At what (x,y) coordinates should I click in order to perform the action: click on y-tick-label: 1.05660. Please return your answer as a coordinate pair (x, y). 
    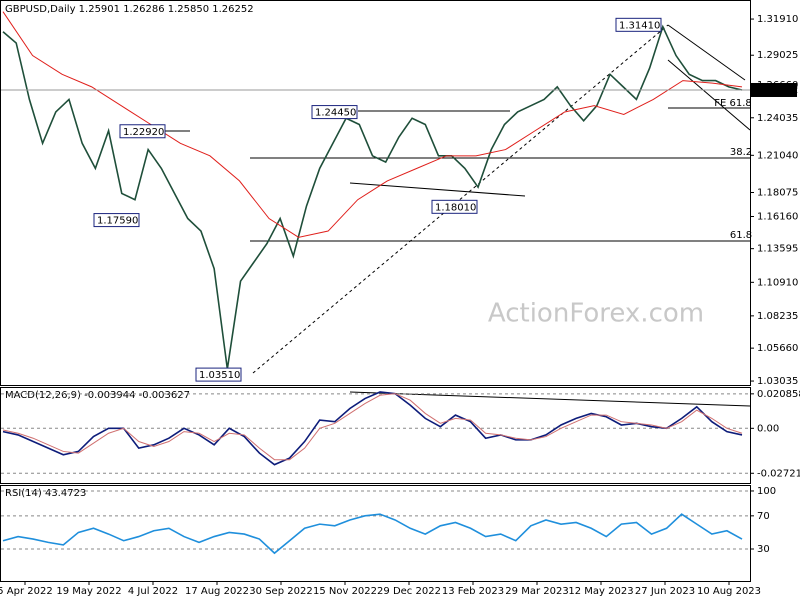
    Looking at the image, I should click on (777, 348).